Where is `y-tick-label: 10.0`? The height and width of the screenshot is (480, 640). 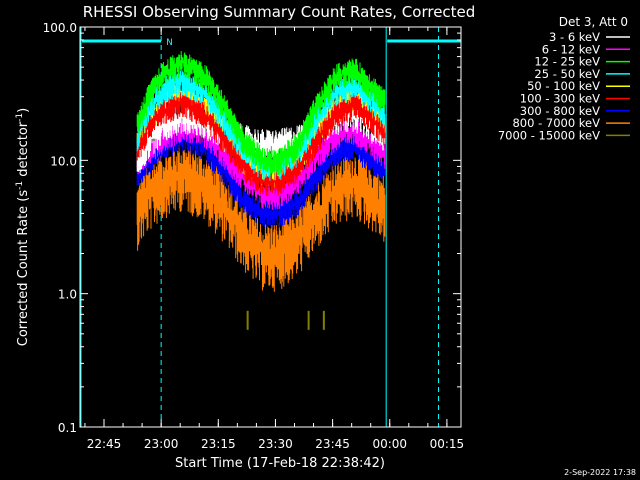
y-tick-label: 10.0 is located at coordinates (63, 161).